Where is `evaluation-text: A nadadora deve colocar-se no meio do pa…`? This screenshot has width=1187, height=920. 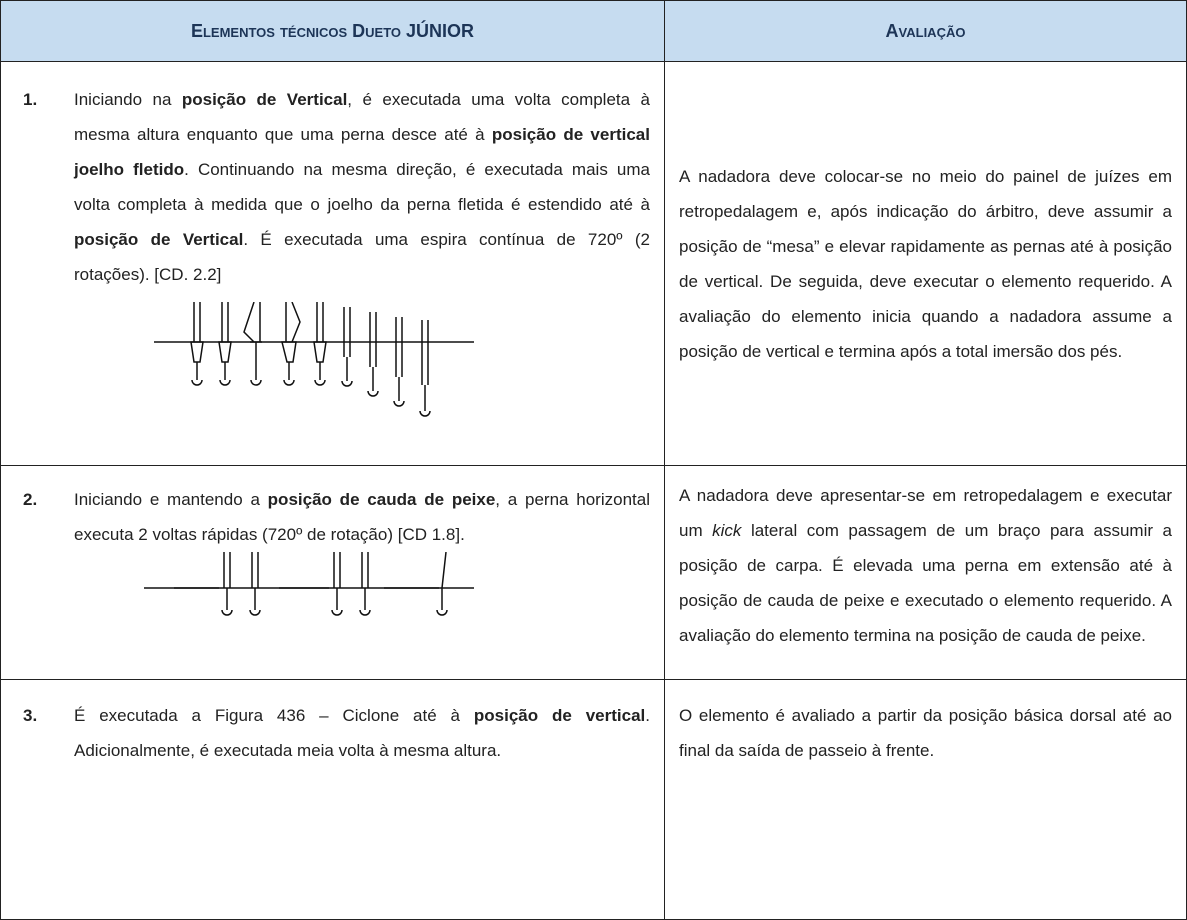
evaluation-text: A nadadora deve colocar-se no meio do pa… is located at coordinates (925, 264).